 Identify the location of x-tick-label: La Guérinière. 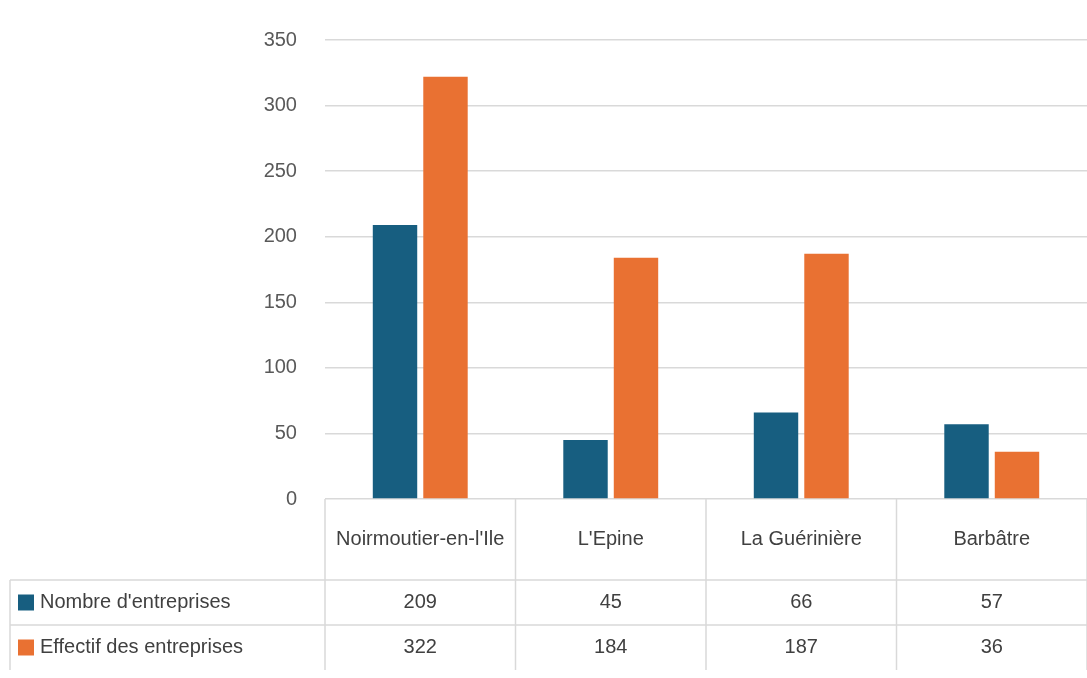
(801, 538).